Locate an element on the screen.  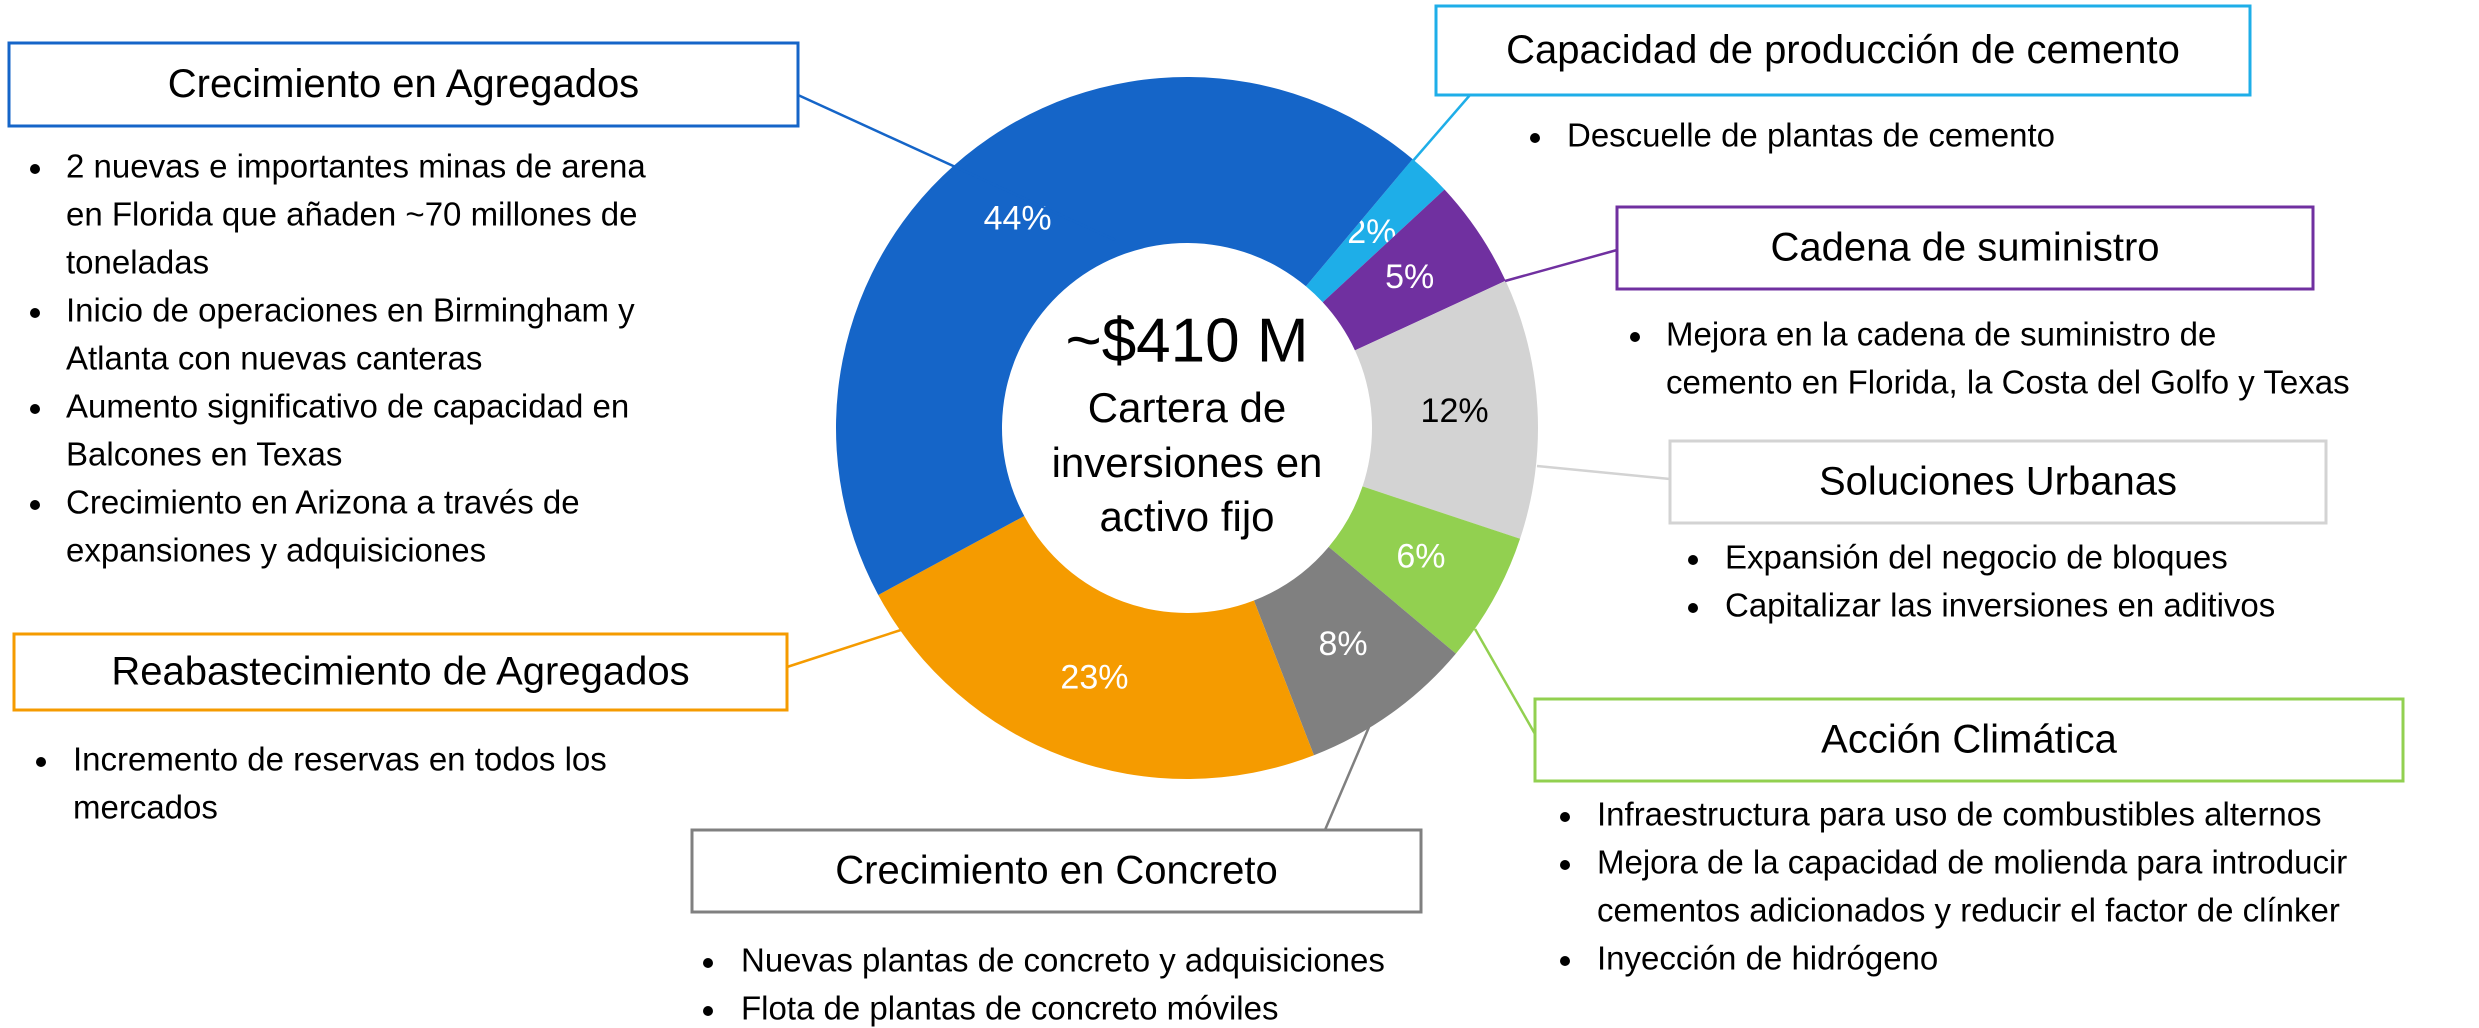
bullet-text: Crecimiento en Arizona a través de is located at coordinates (323, 502).